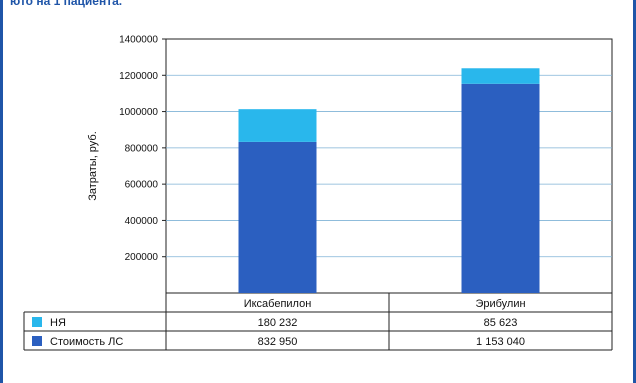  What do you see at coordinates (277, 125) in the screenshot?
I see `bar-1-nya` at bounding box center [277, 125].